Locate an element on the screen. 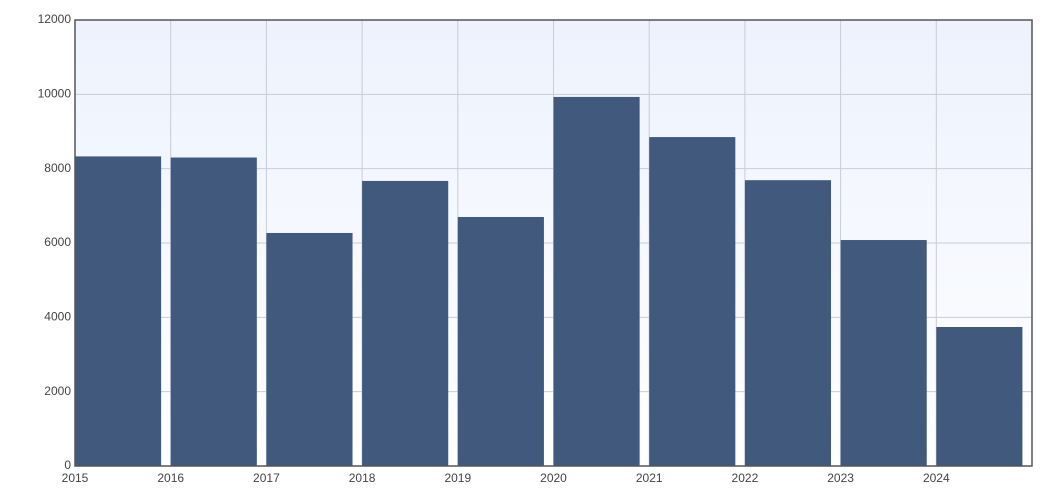 The width and height of the screenshot is (1060, 504). x-tick-label: 2015 is located at coordinates (75, 478).